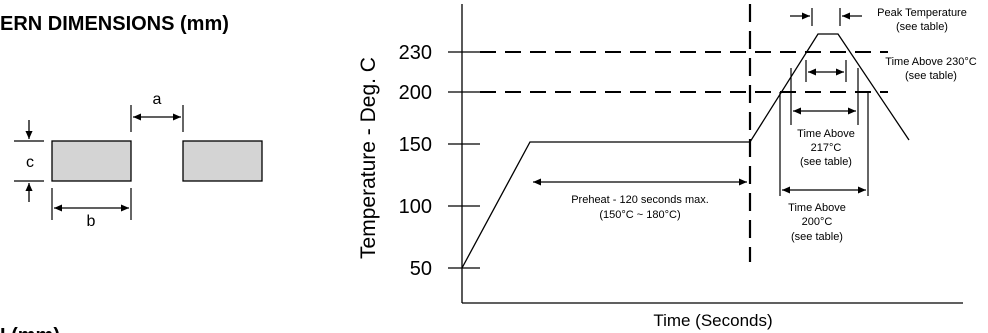 The height and width of the screenshot is (333, 988). I want to click on time-above-217-label-line2: 217°C, so click(826, 148).